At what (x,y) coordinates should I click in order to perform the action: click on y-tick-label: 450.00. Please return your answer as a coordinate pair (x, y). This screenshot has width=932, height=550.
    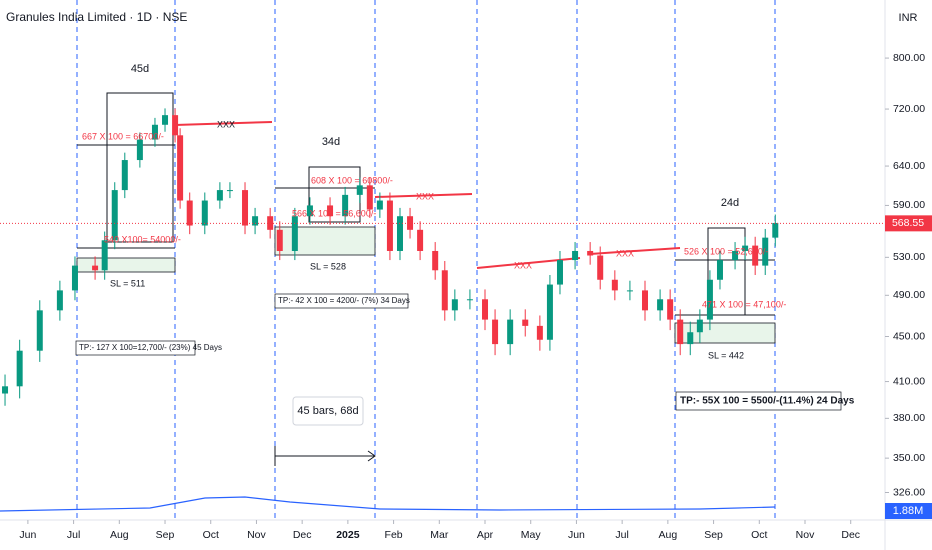
    Looking at the image, I should click on (909, 336).